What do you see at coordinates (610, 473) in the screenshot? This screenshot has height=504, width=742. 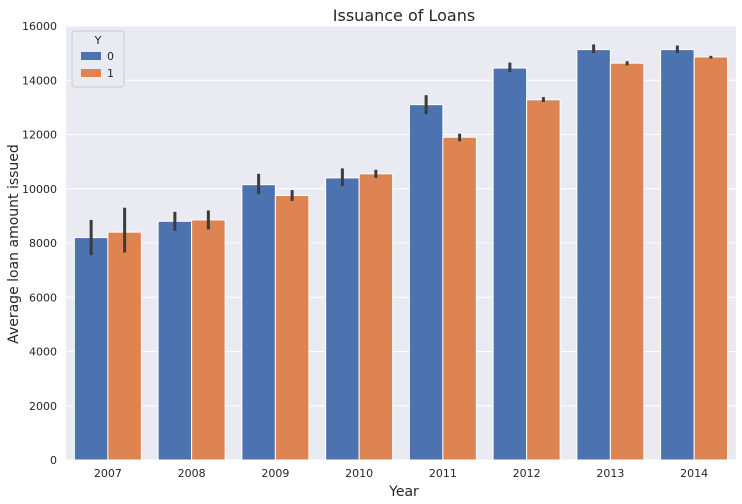 I see `x-tick-label: 2013` at bounding box center [610, 473].